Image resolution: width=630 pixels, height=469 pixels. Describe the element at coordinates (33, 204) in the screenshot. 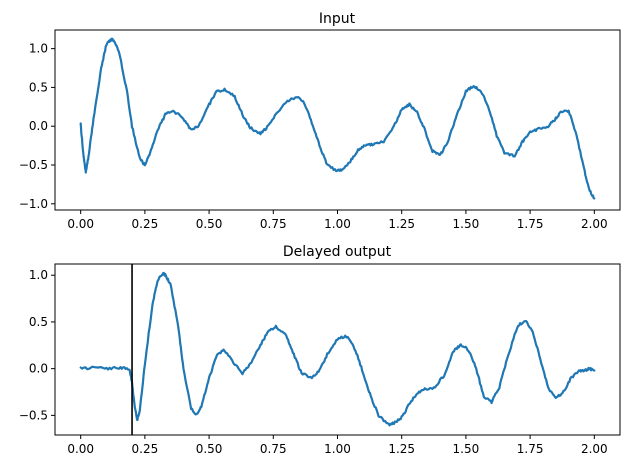

I see `input-y-tick-label: −1.0` at that location.